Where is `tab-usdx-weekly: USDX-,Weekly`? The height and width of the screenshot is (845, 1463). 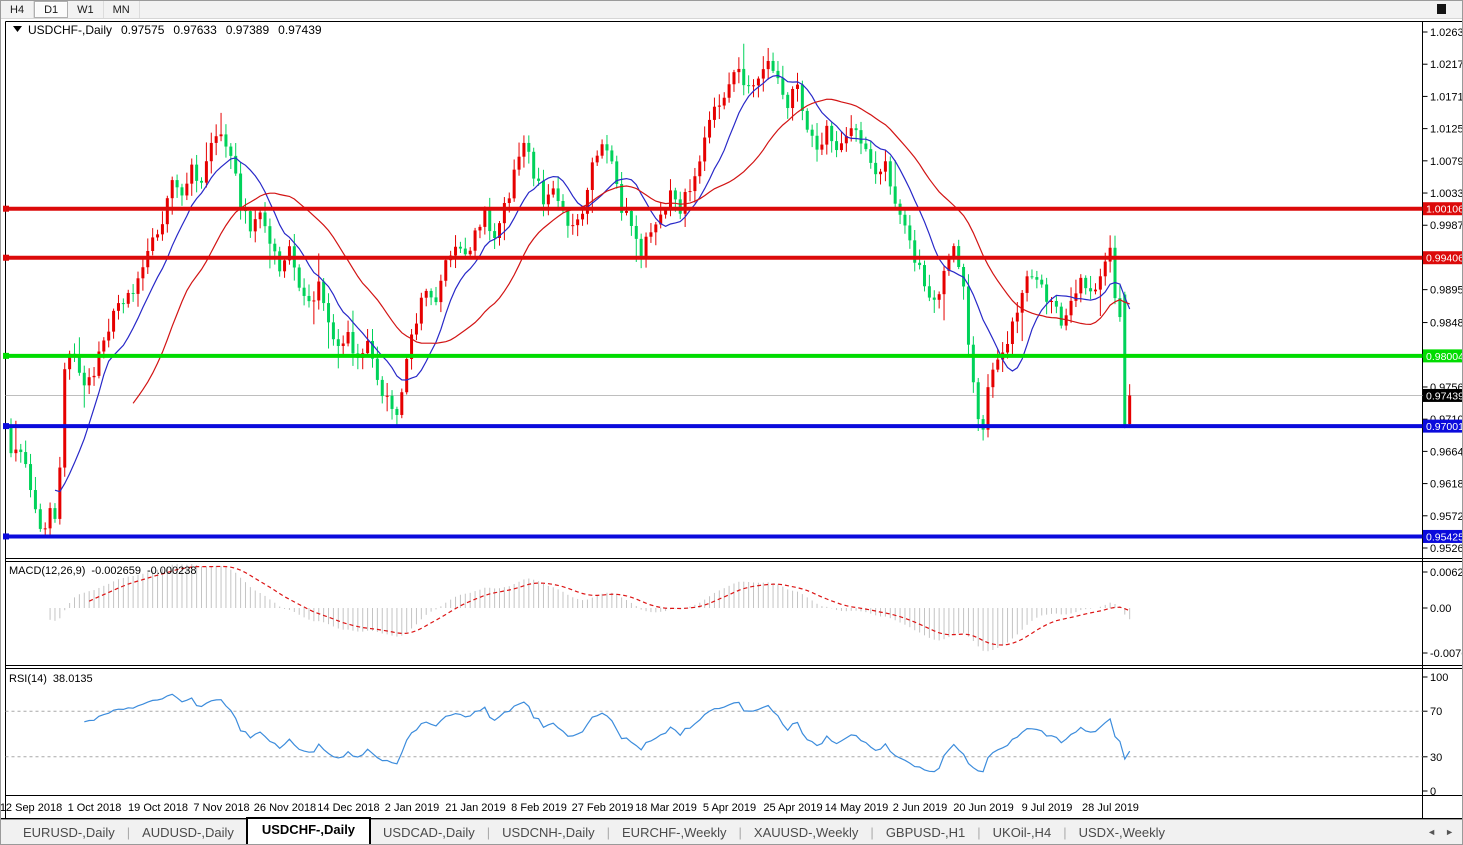 tab-usdx-weekly: USDX-,Weekly is located at coordinates (1122, 832).